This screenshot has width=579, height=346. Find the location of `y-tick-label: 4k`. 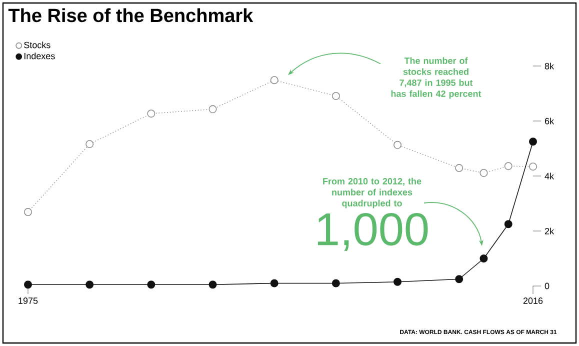

y-tick-label: 4k is located at coordinates (549, 176).